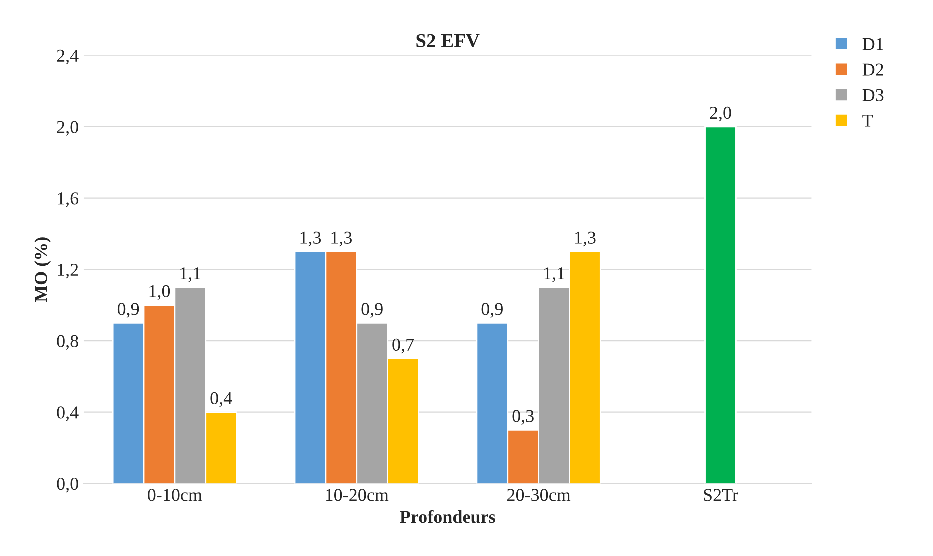 This screenshot has width=933, height=556. Describe the element at coordinates (873, 70) in the screenshot. I see `legend-label: D2` at that location.